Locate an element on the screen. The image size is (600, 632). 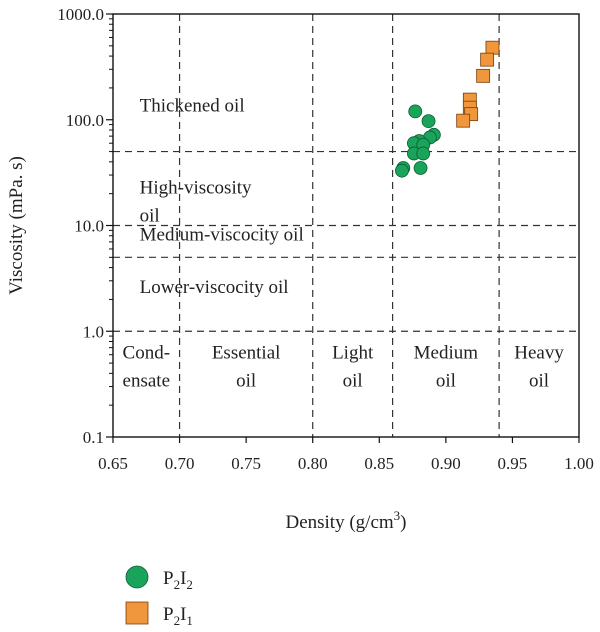
x-tick-label: 0.75 is located at coordinates (246, 463).